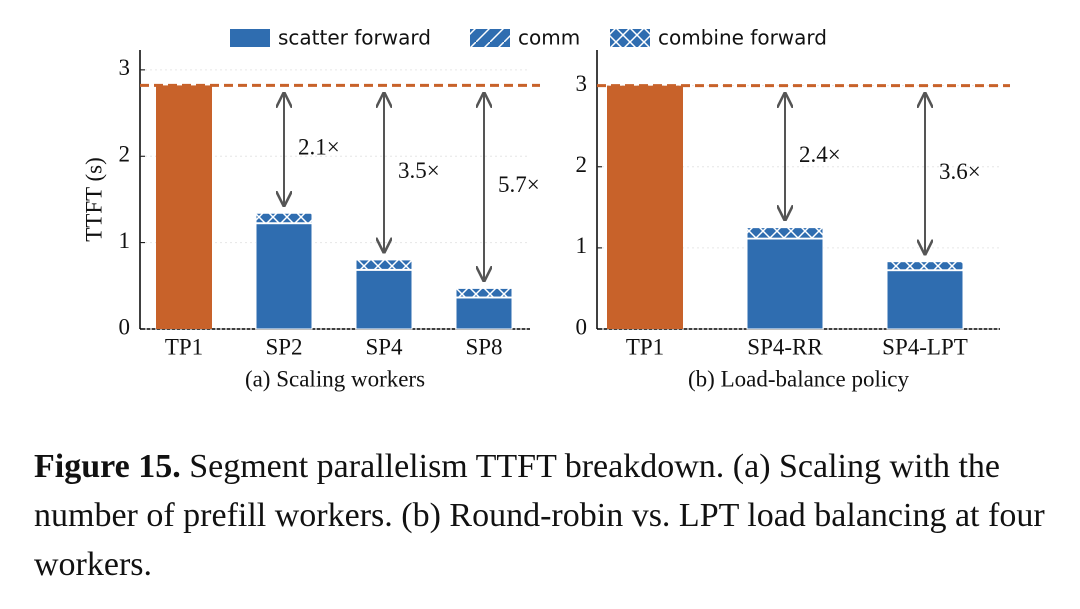 The image size is (1080, 609). I want to click on x-tick-label: SP4-LPT, so click(925, 346).